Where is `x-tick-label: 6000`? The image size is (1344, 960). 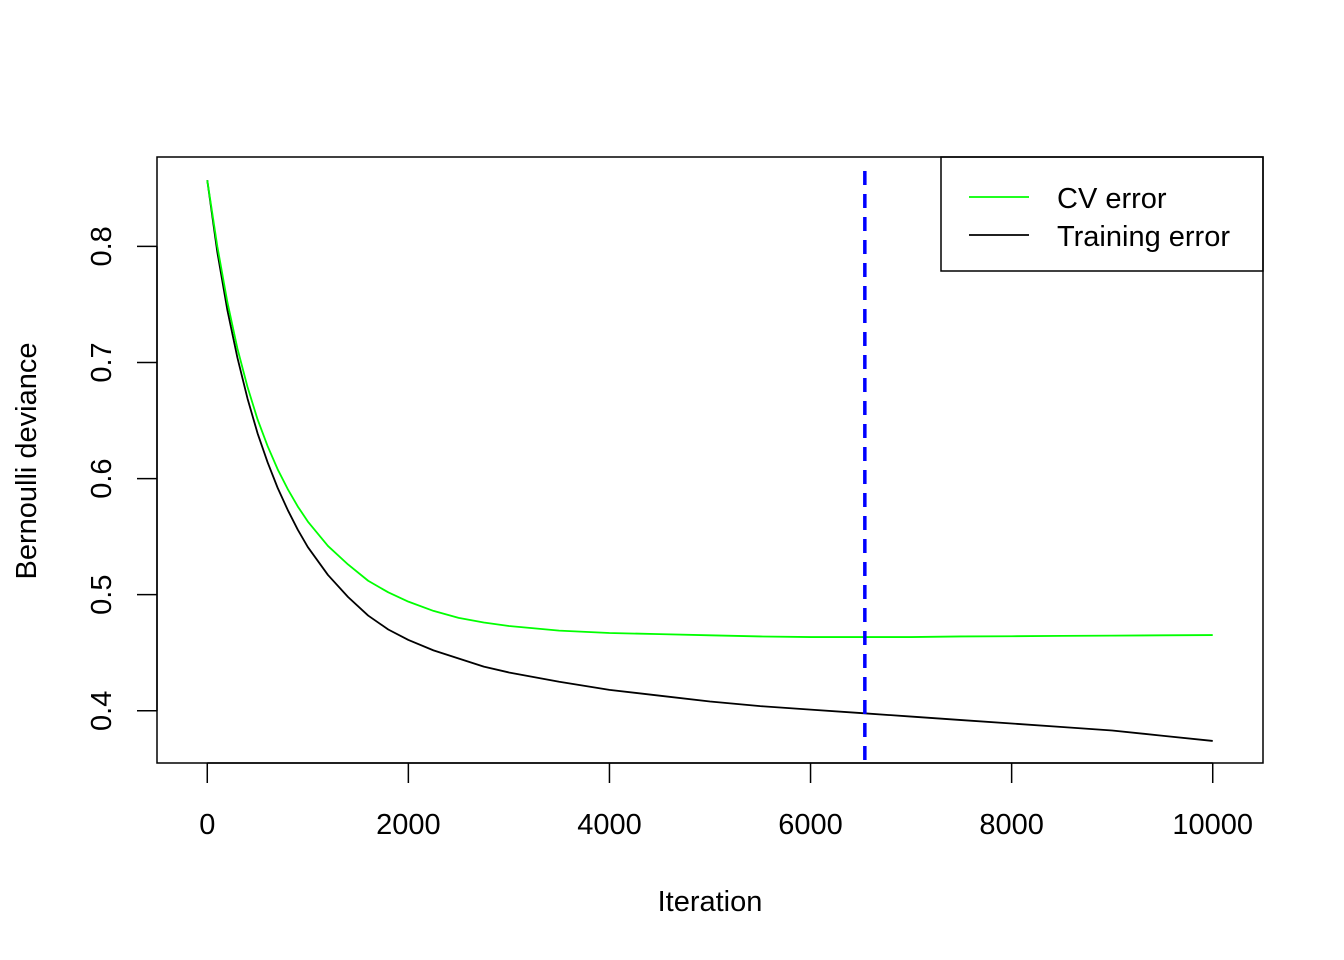
x-tick-label: 6000 is located at coordinates (810, 825).